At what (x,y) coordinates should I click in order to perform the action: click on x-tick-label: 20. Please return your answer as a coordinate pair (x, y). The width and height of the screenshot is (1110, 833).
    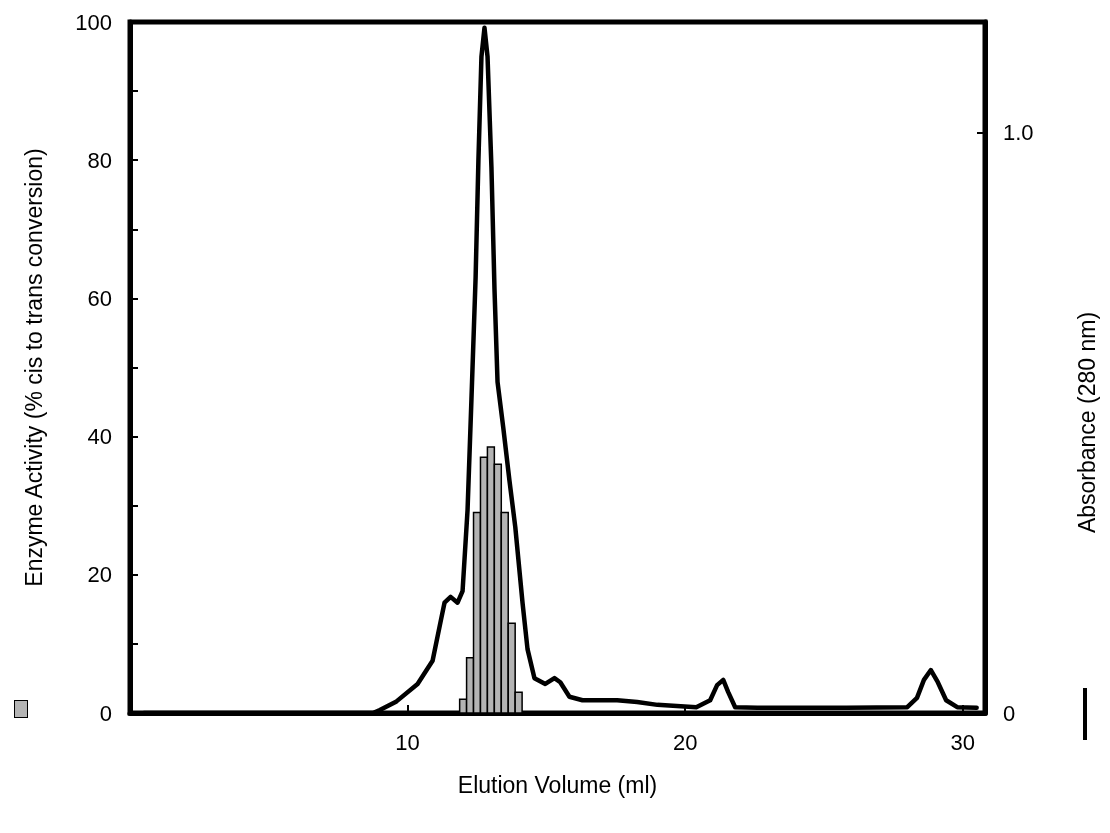
    Looking at the image, I should click on (685, 742).